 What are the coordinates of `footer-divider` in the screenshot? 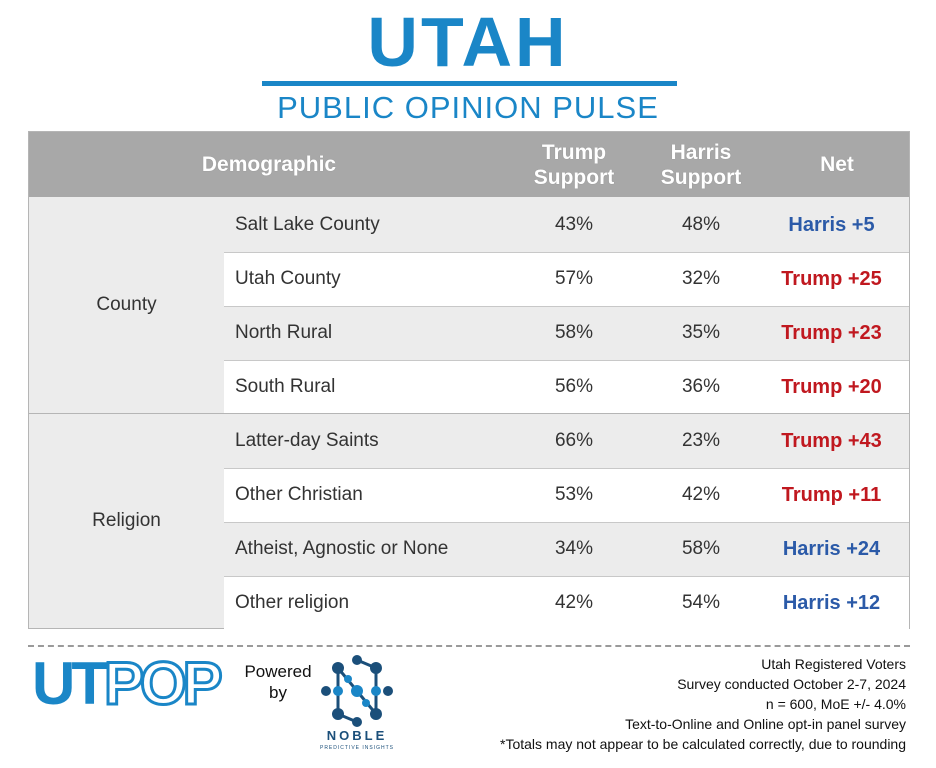 It's located at (469, 646).